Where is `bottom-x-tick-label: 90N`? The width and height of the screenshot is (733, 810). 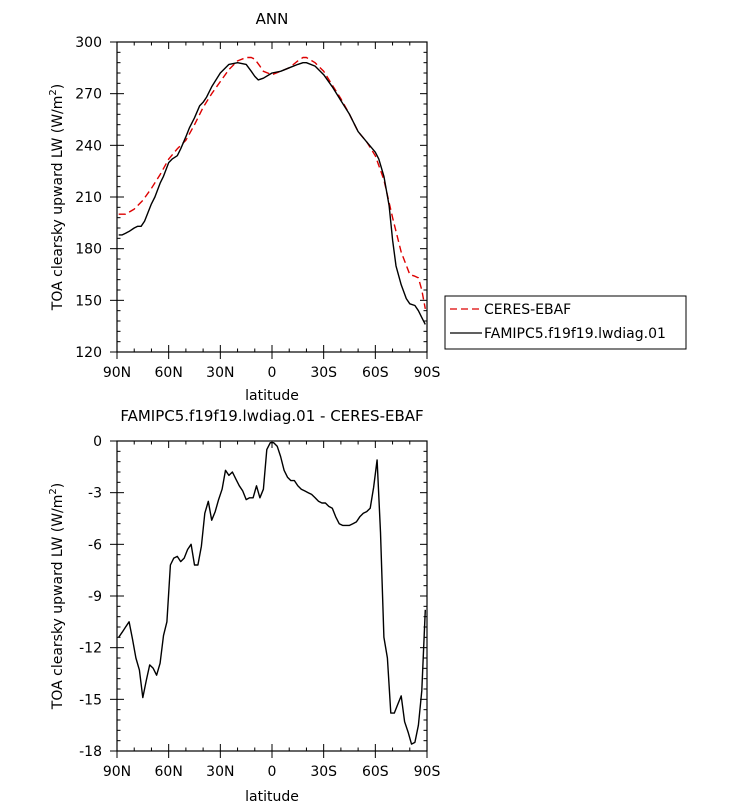 bottom-x-tick-label: 90N is located at coordinates (117, 772).